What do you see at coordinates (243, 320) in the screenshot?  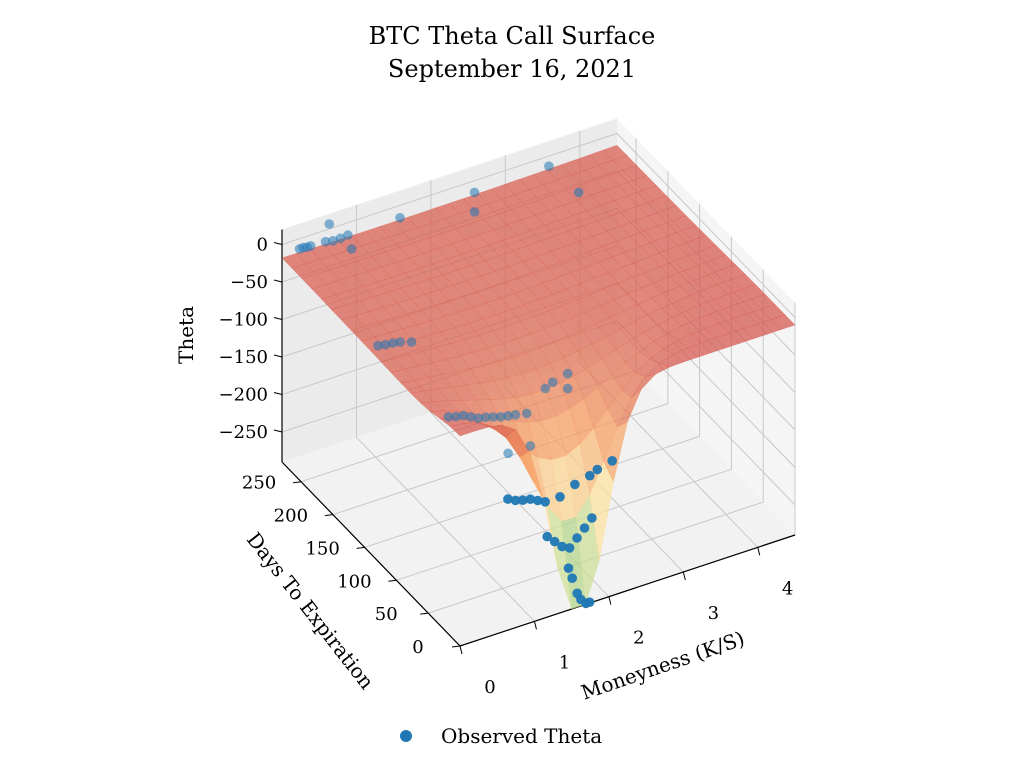 I see `z-tick-label: −100` at bounding box center [243, 320].